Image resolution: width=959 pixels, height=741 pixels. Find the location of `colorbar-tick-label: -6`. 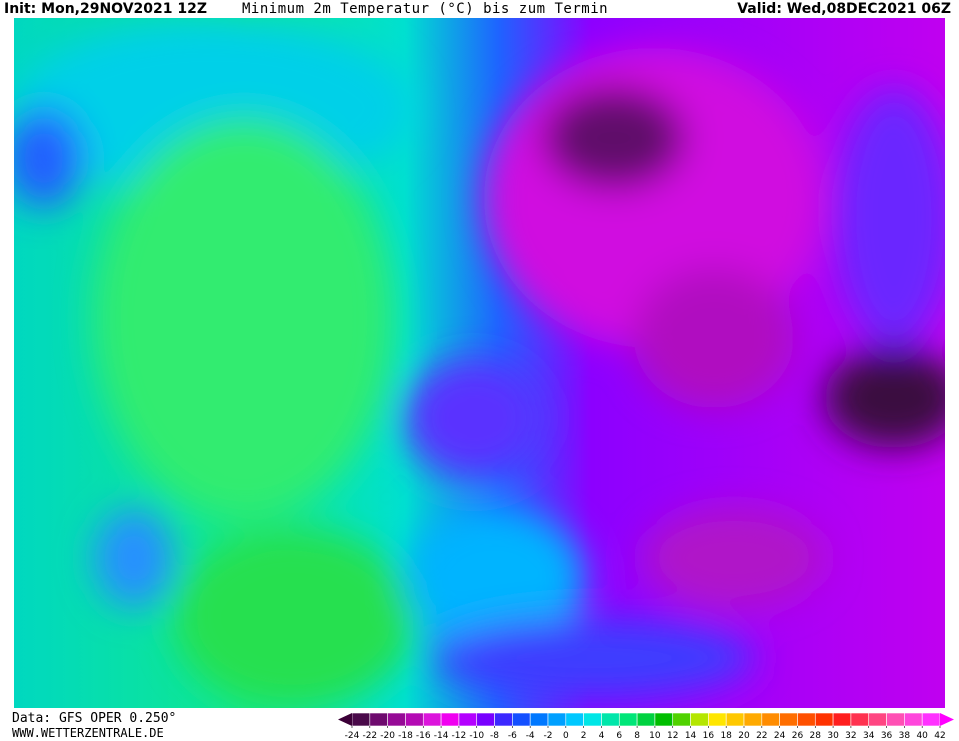

colorbar-tick-label: -6 is located at coordinates (512, 736).